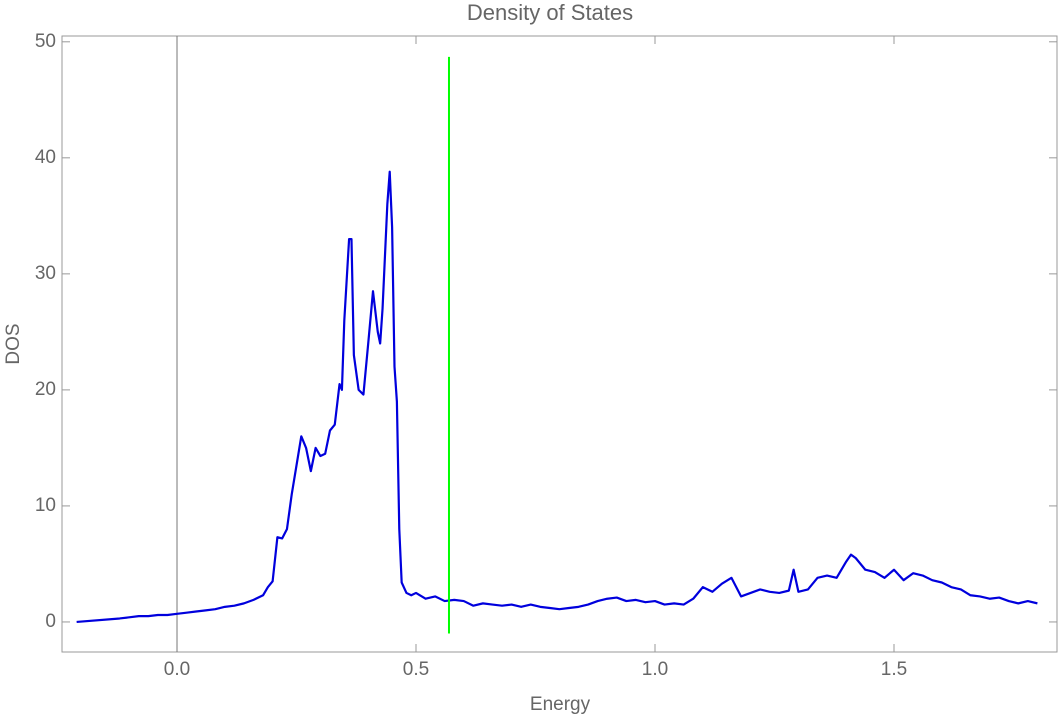 The height and width of the screenshot is (718, 1060). What do you see at coordinates (177, 669) in the screenshot?
I see `x-tick-label: 0.0` at bounding box center [177, 669].